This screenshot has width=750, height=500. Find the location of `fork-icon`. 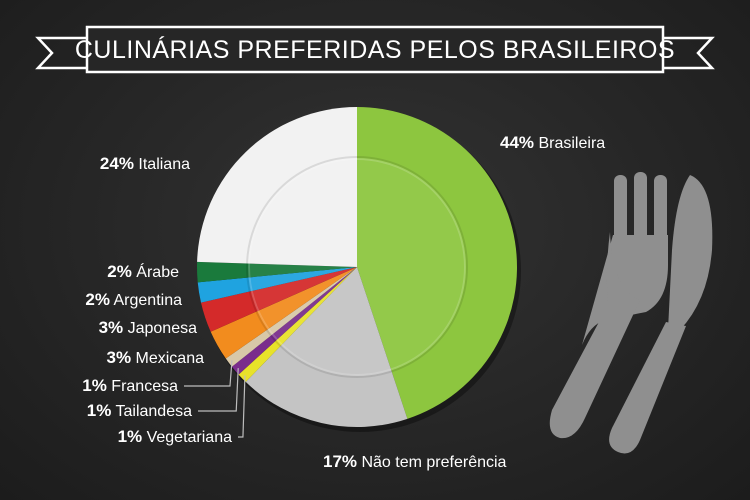

fork-icon is located at coordinates (608, 305).